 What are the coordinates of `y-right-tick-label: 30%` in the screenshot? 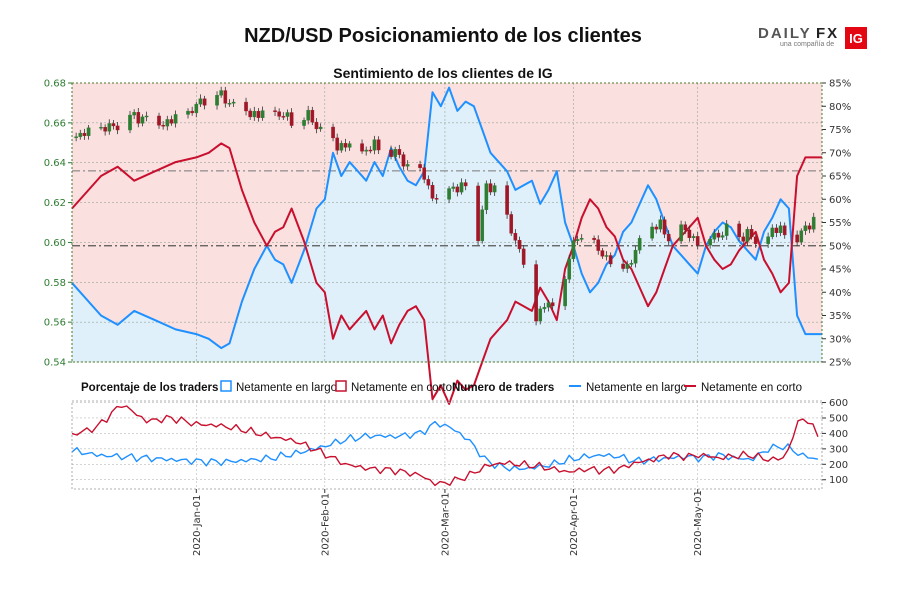 It's located at (840, 339).